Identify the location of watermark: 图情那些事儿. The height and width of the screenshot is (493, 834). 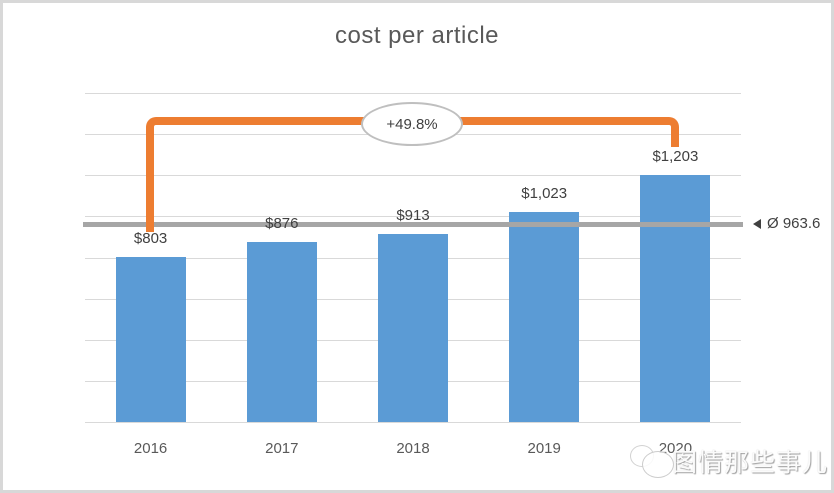
(728, 461).